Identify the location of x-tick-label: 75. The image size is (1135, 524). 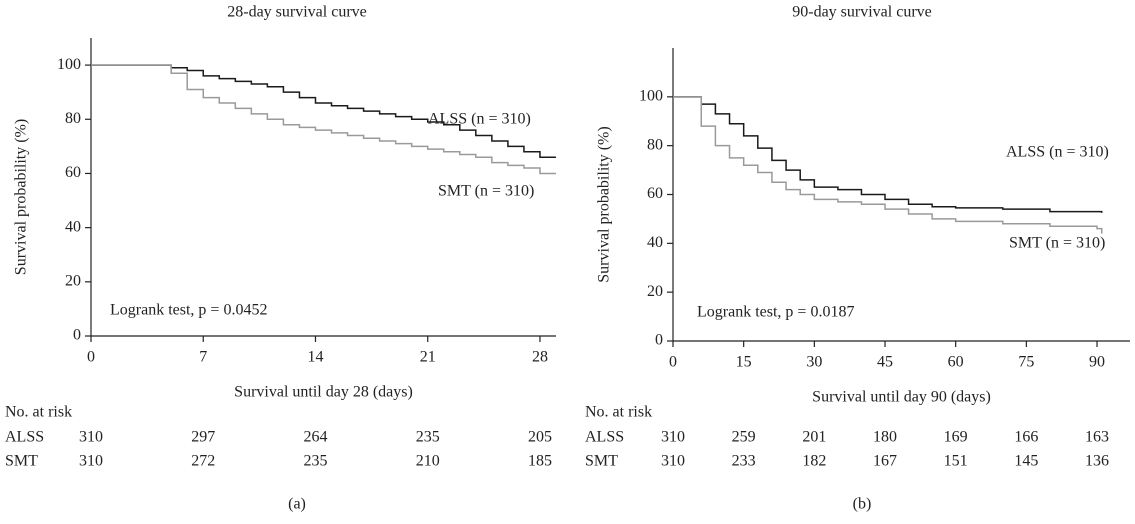
(1026, 362).